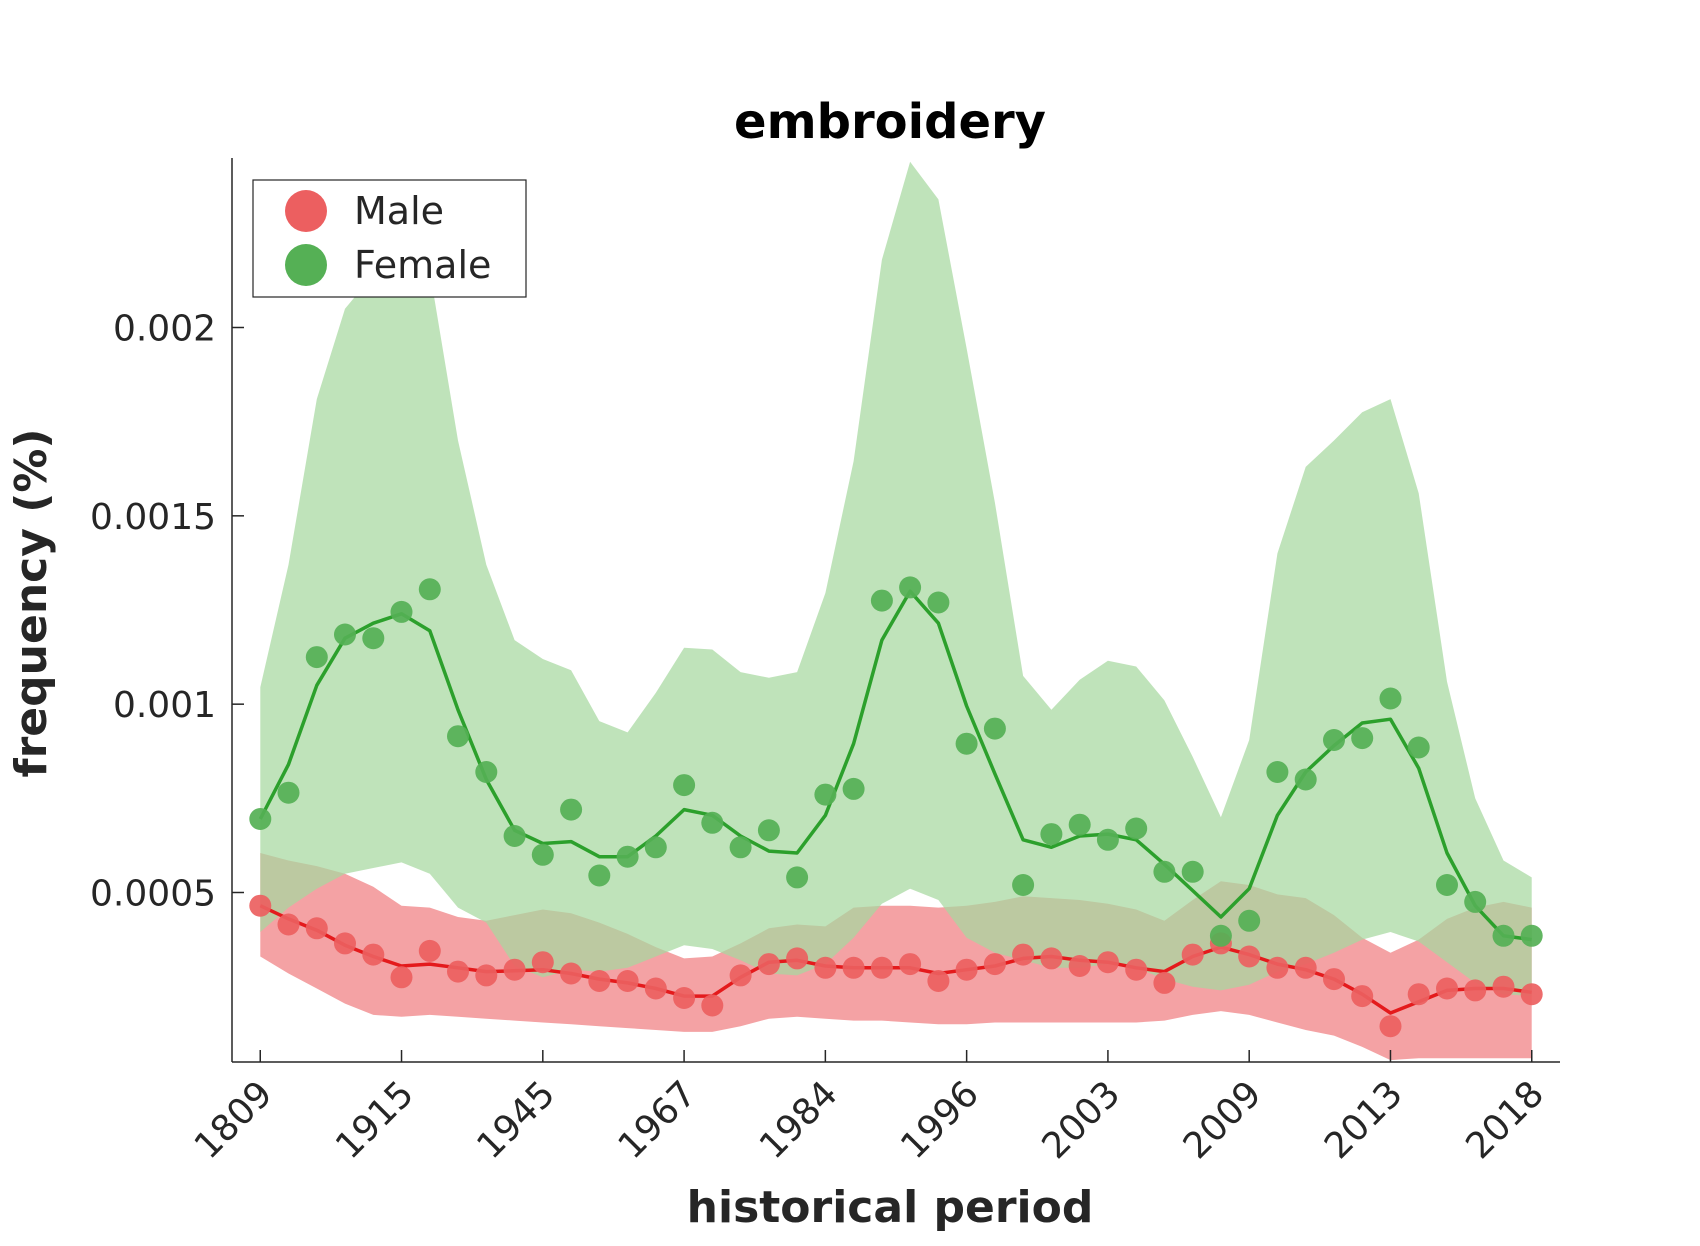 Image resolution: width=1700 pixels, height=1246 pixels. What do you see at coordinates (799, 1120) in the screenshot?
I see `x-tick-label: 1984` at bounding box center [799, 1120].